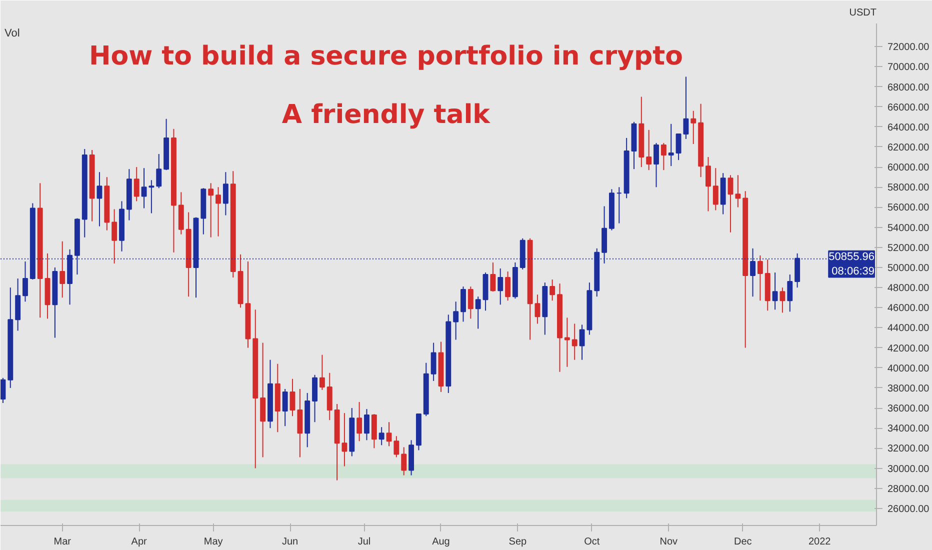  I want to click on y-tick-label: 54000.00, so click(909, 228).